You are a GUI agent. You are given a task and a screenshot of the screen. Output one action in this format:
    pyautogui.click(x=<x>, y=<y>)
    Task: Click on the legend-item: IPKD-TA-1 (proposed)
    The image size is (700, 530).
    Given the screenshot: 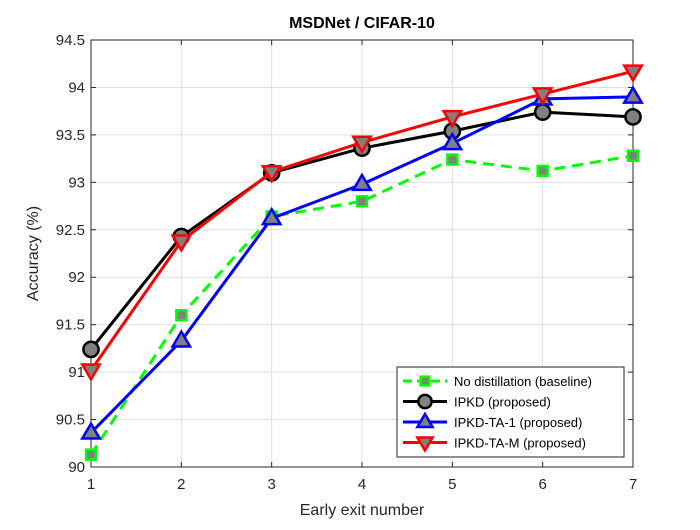 What is the action you would take?
    pyautogui.click(x=492, y=420)
    